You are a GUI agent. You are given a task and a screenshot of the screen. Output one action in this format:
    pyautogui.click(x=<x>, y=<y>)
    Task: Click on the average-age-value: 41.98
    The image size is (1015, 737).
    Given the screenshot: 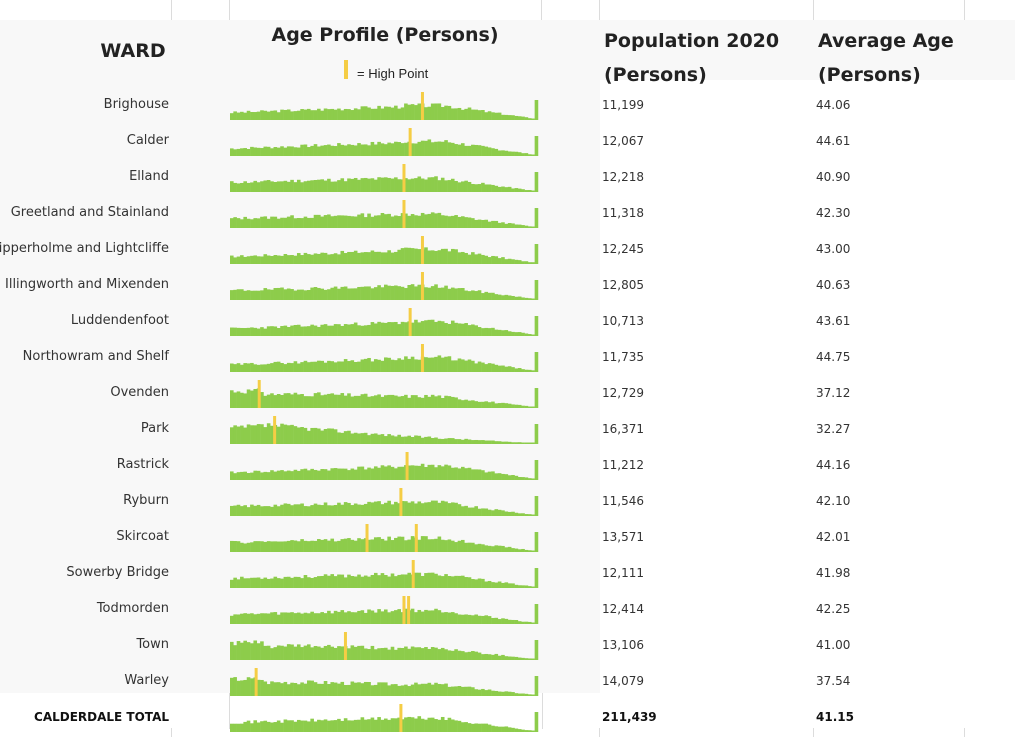 What is the action you would take?
    pyautogui.click(x=833, y=573)
    